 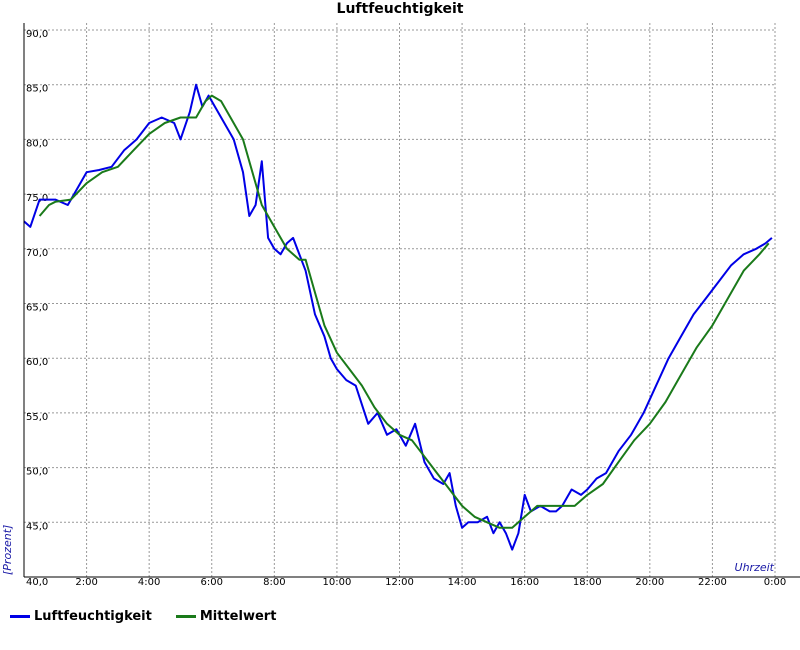 What do you see at coordinates (37, 308) in the screenshot?
I see `y-tick-label: 65,0` at bounding box center [37, 308].